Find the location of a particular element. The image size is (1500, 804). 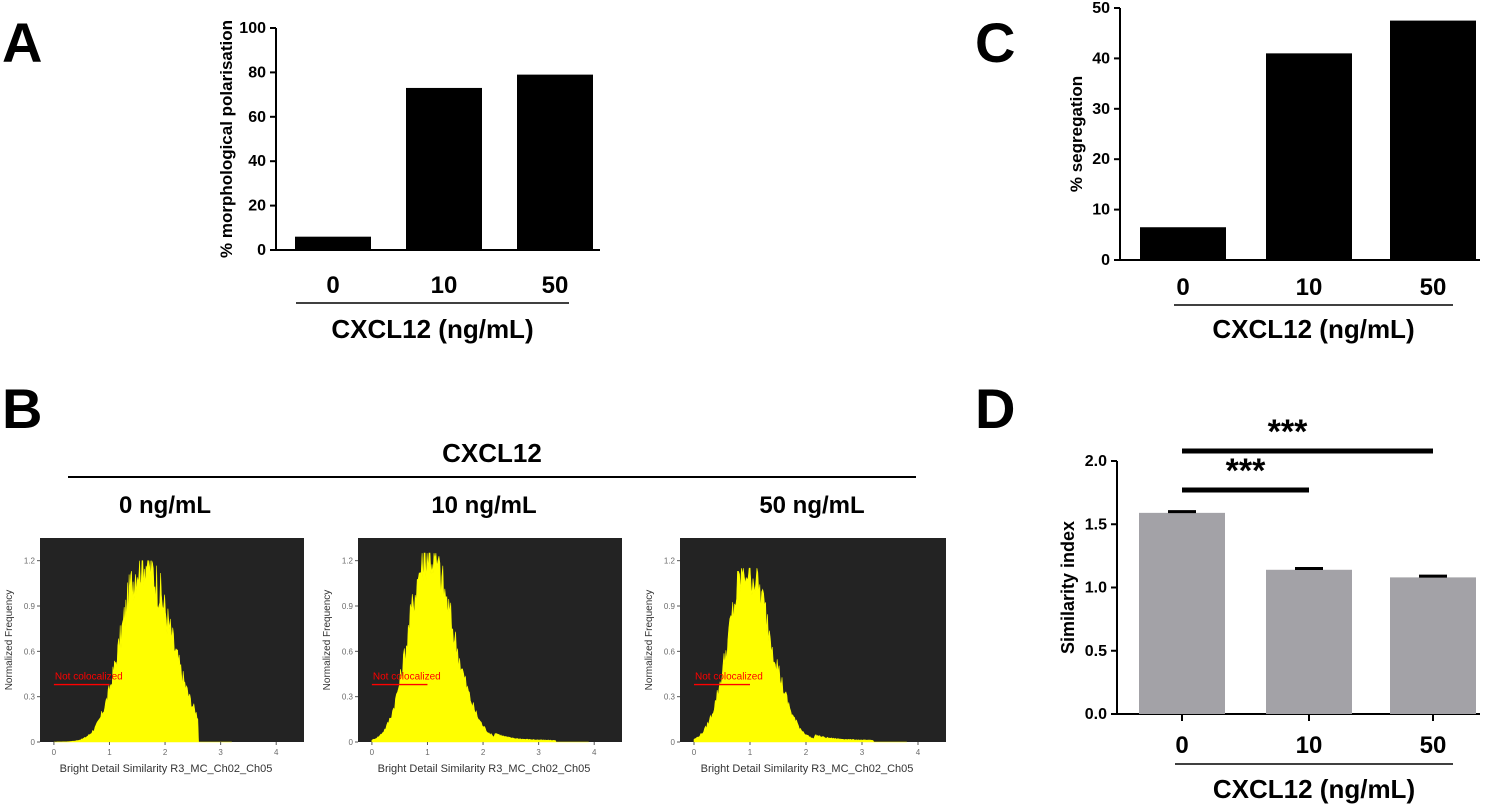

y-tick-label: 10 is located at coordinates (1101, 210).